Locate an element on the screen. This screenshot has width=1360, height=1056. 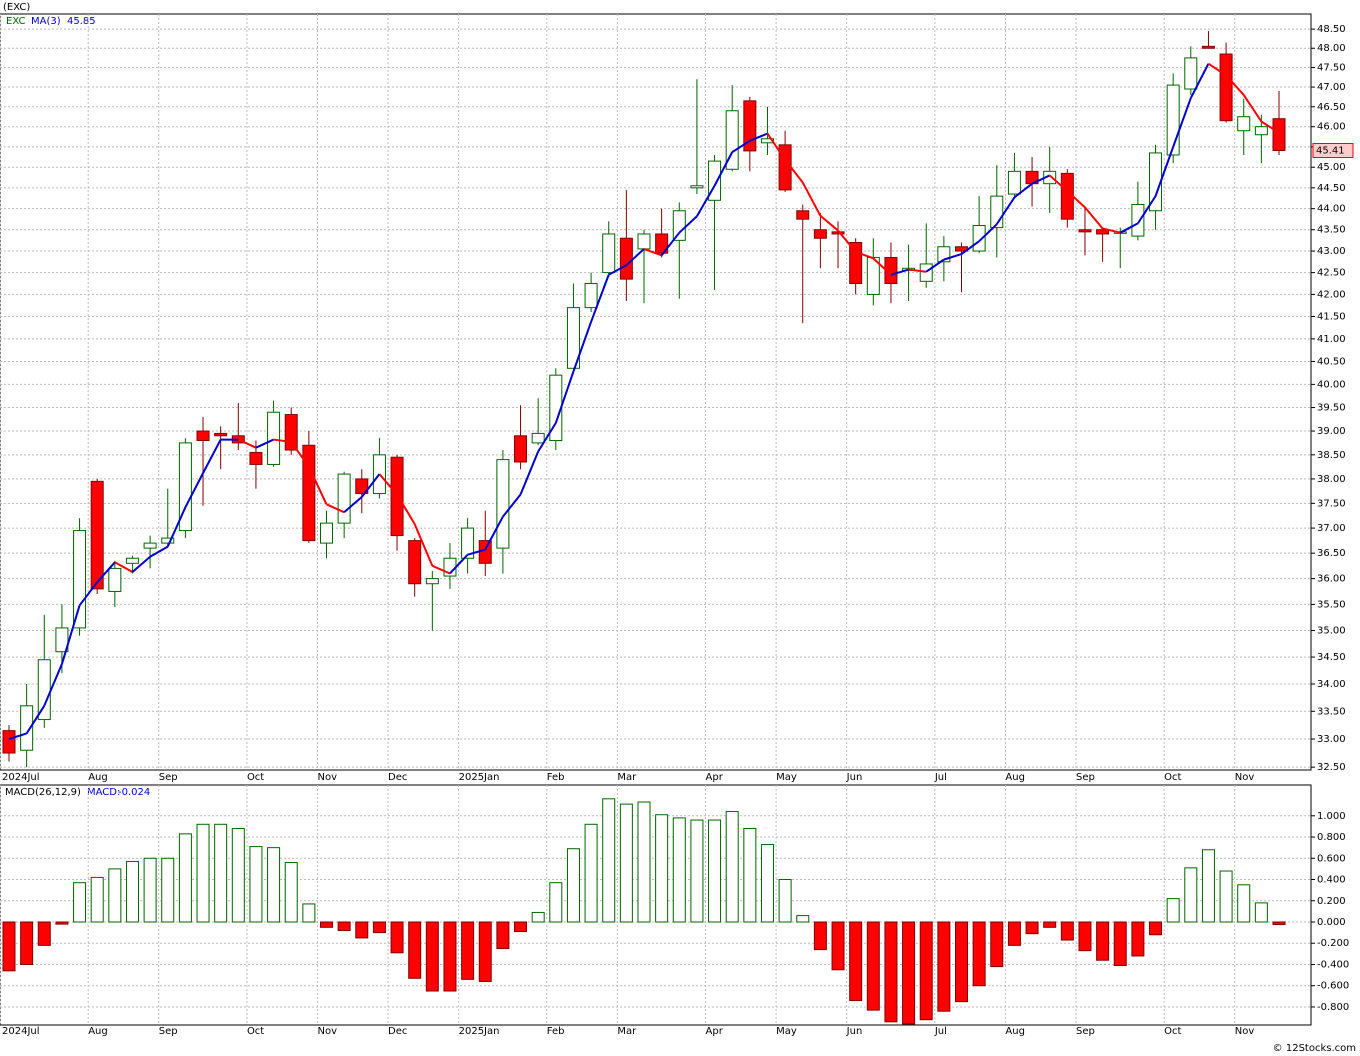
macd-name: MACD: is located at coordinates (103, 792).